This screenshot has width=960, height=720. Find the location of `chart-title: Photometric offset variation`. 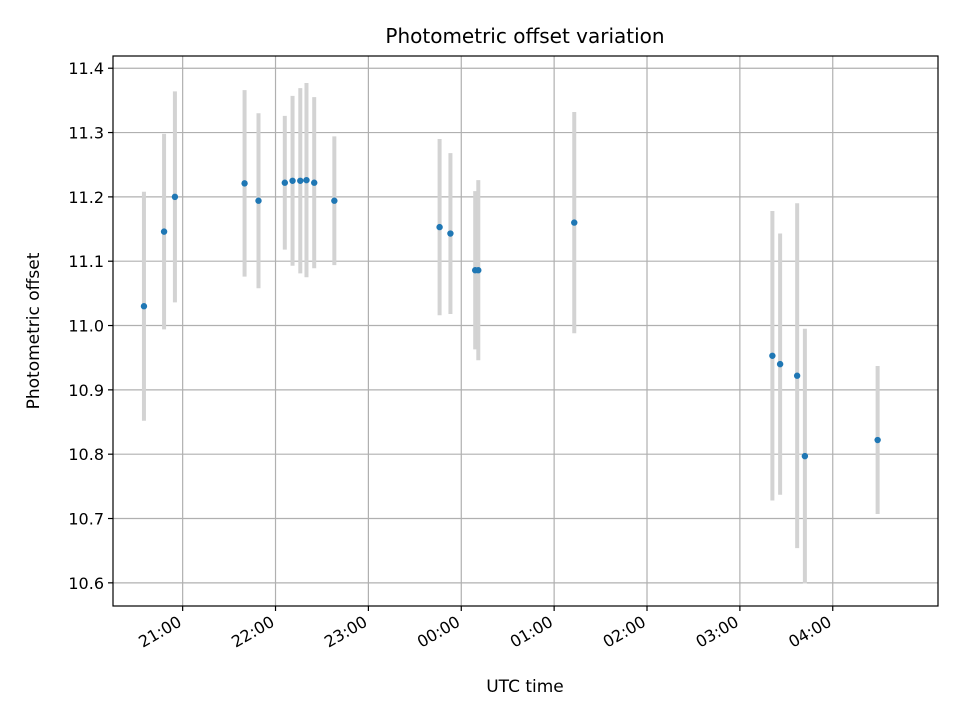

chart-title: Photometric offset variation is located at coordinates (524, 36).